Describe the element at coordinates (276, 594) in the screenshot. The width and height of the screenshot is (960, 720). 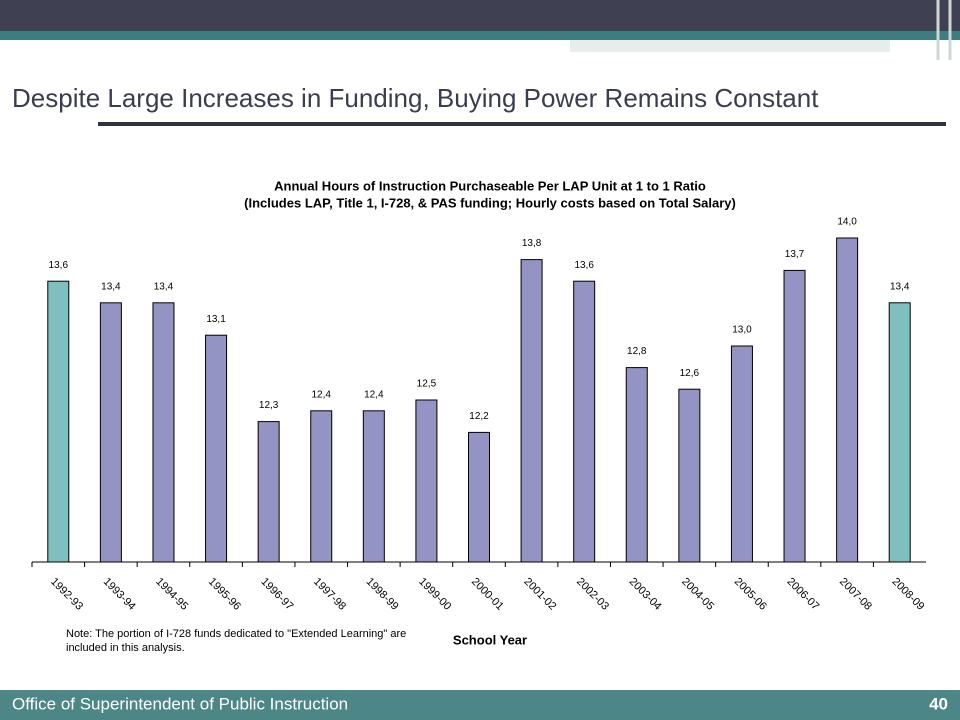
I see `x-tick-label: 1996-97` at that location.